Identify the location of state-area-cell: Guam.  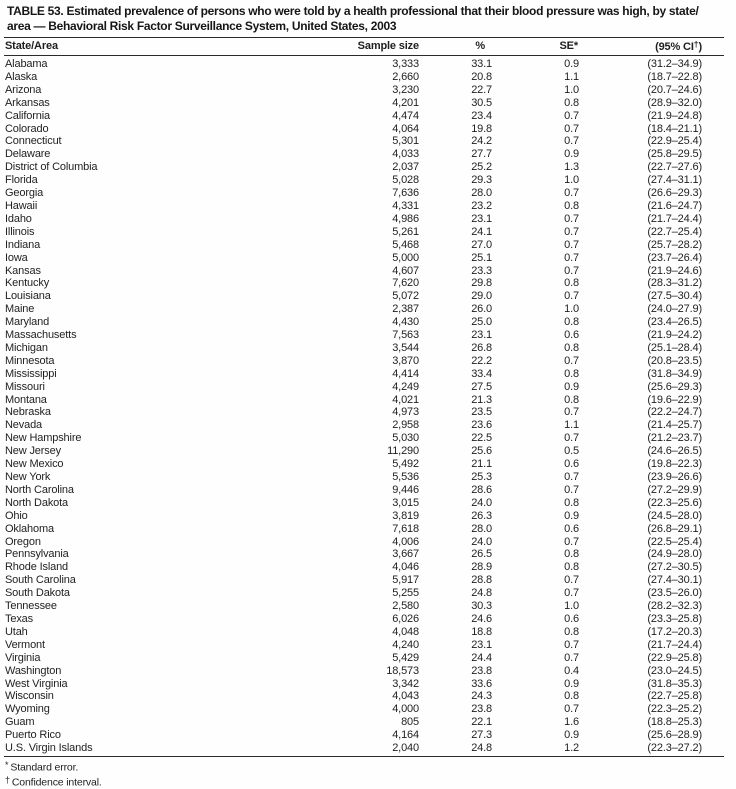
(20, 722).